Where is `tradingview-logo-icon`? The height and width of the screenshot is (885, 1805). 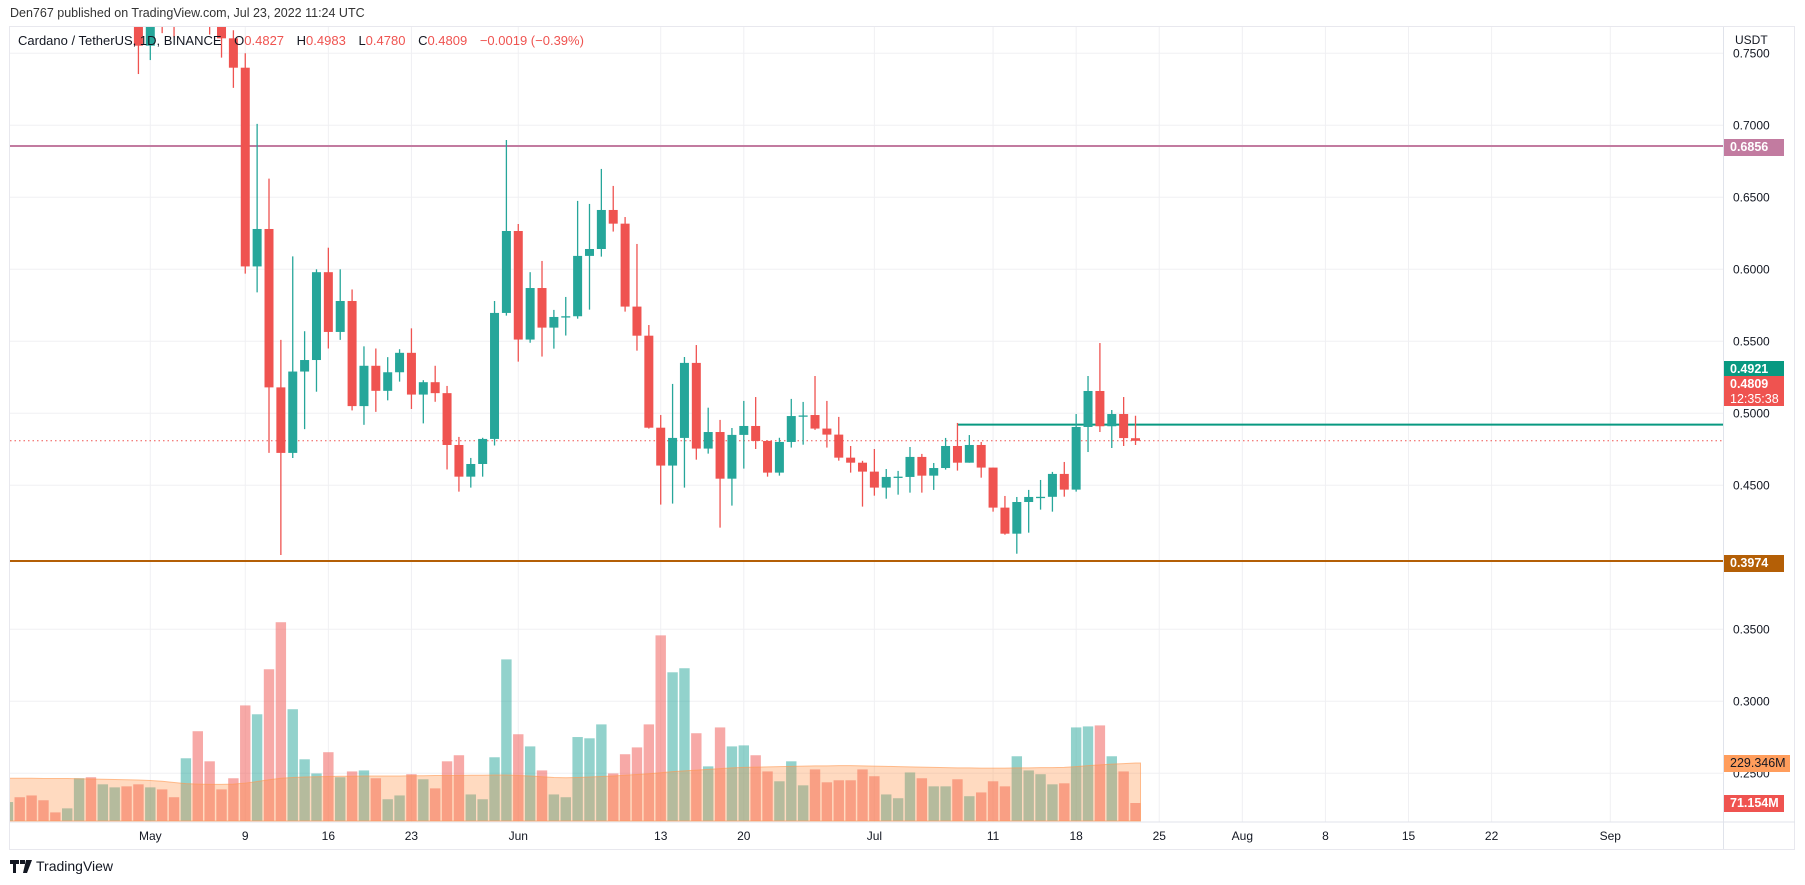
tradingview-logo-icon is located at coordinates (21, 866).